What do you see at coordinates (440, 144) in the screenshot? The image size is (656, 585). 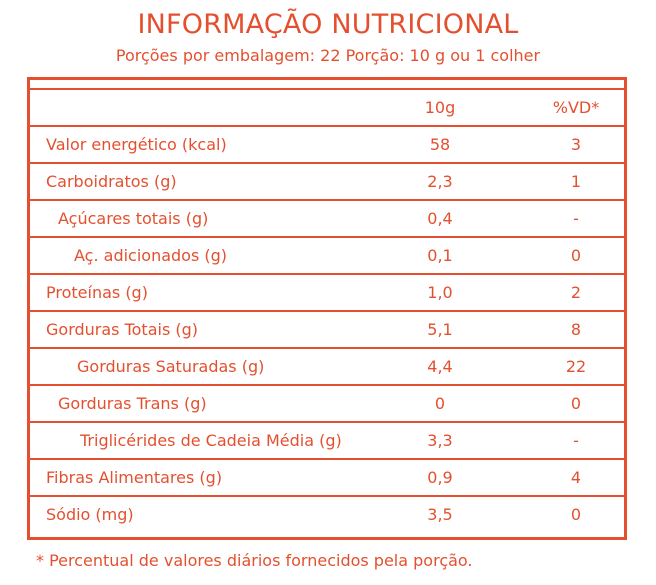 I see `row-amount: 58` at bounding box center [440, 144].